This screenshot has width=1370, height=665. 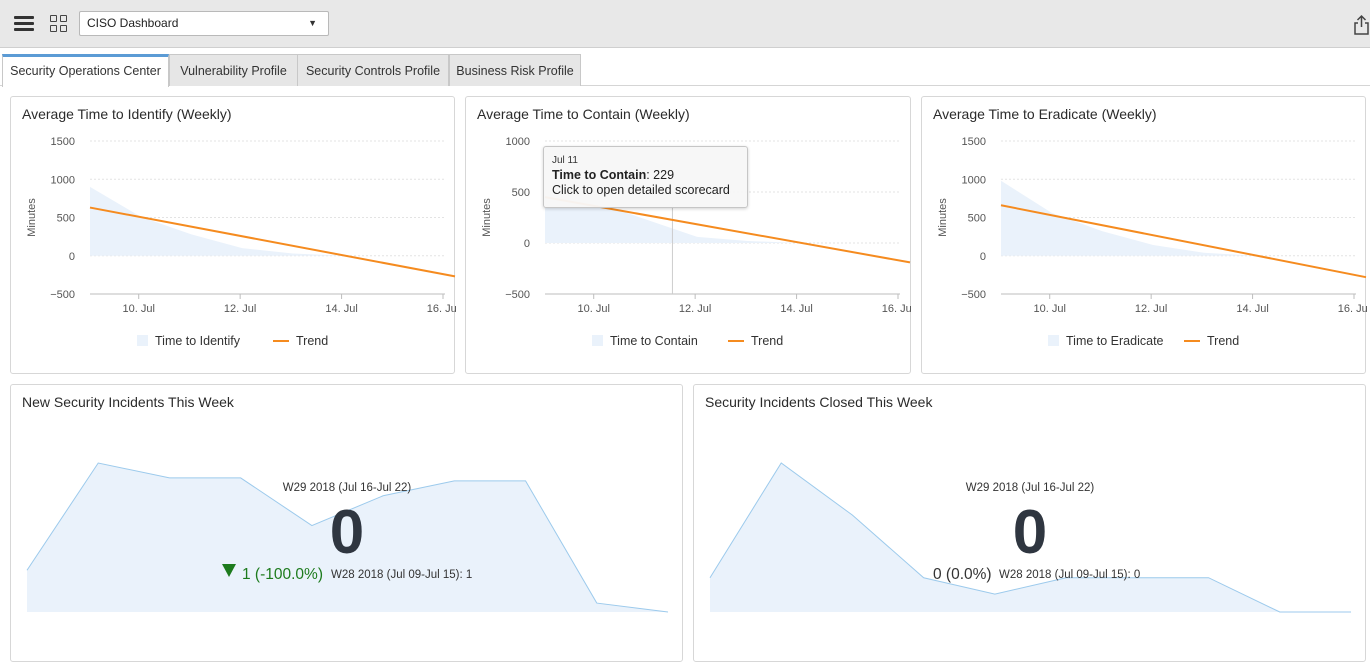 What do you see at coordinates (685, 24) in the screenshot?
I see `top-bar: CISO Dashboard ▼` at bounding box center [685, 24].